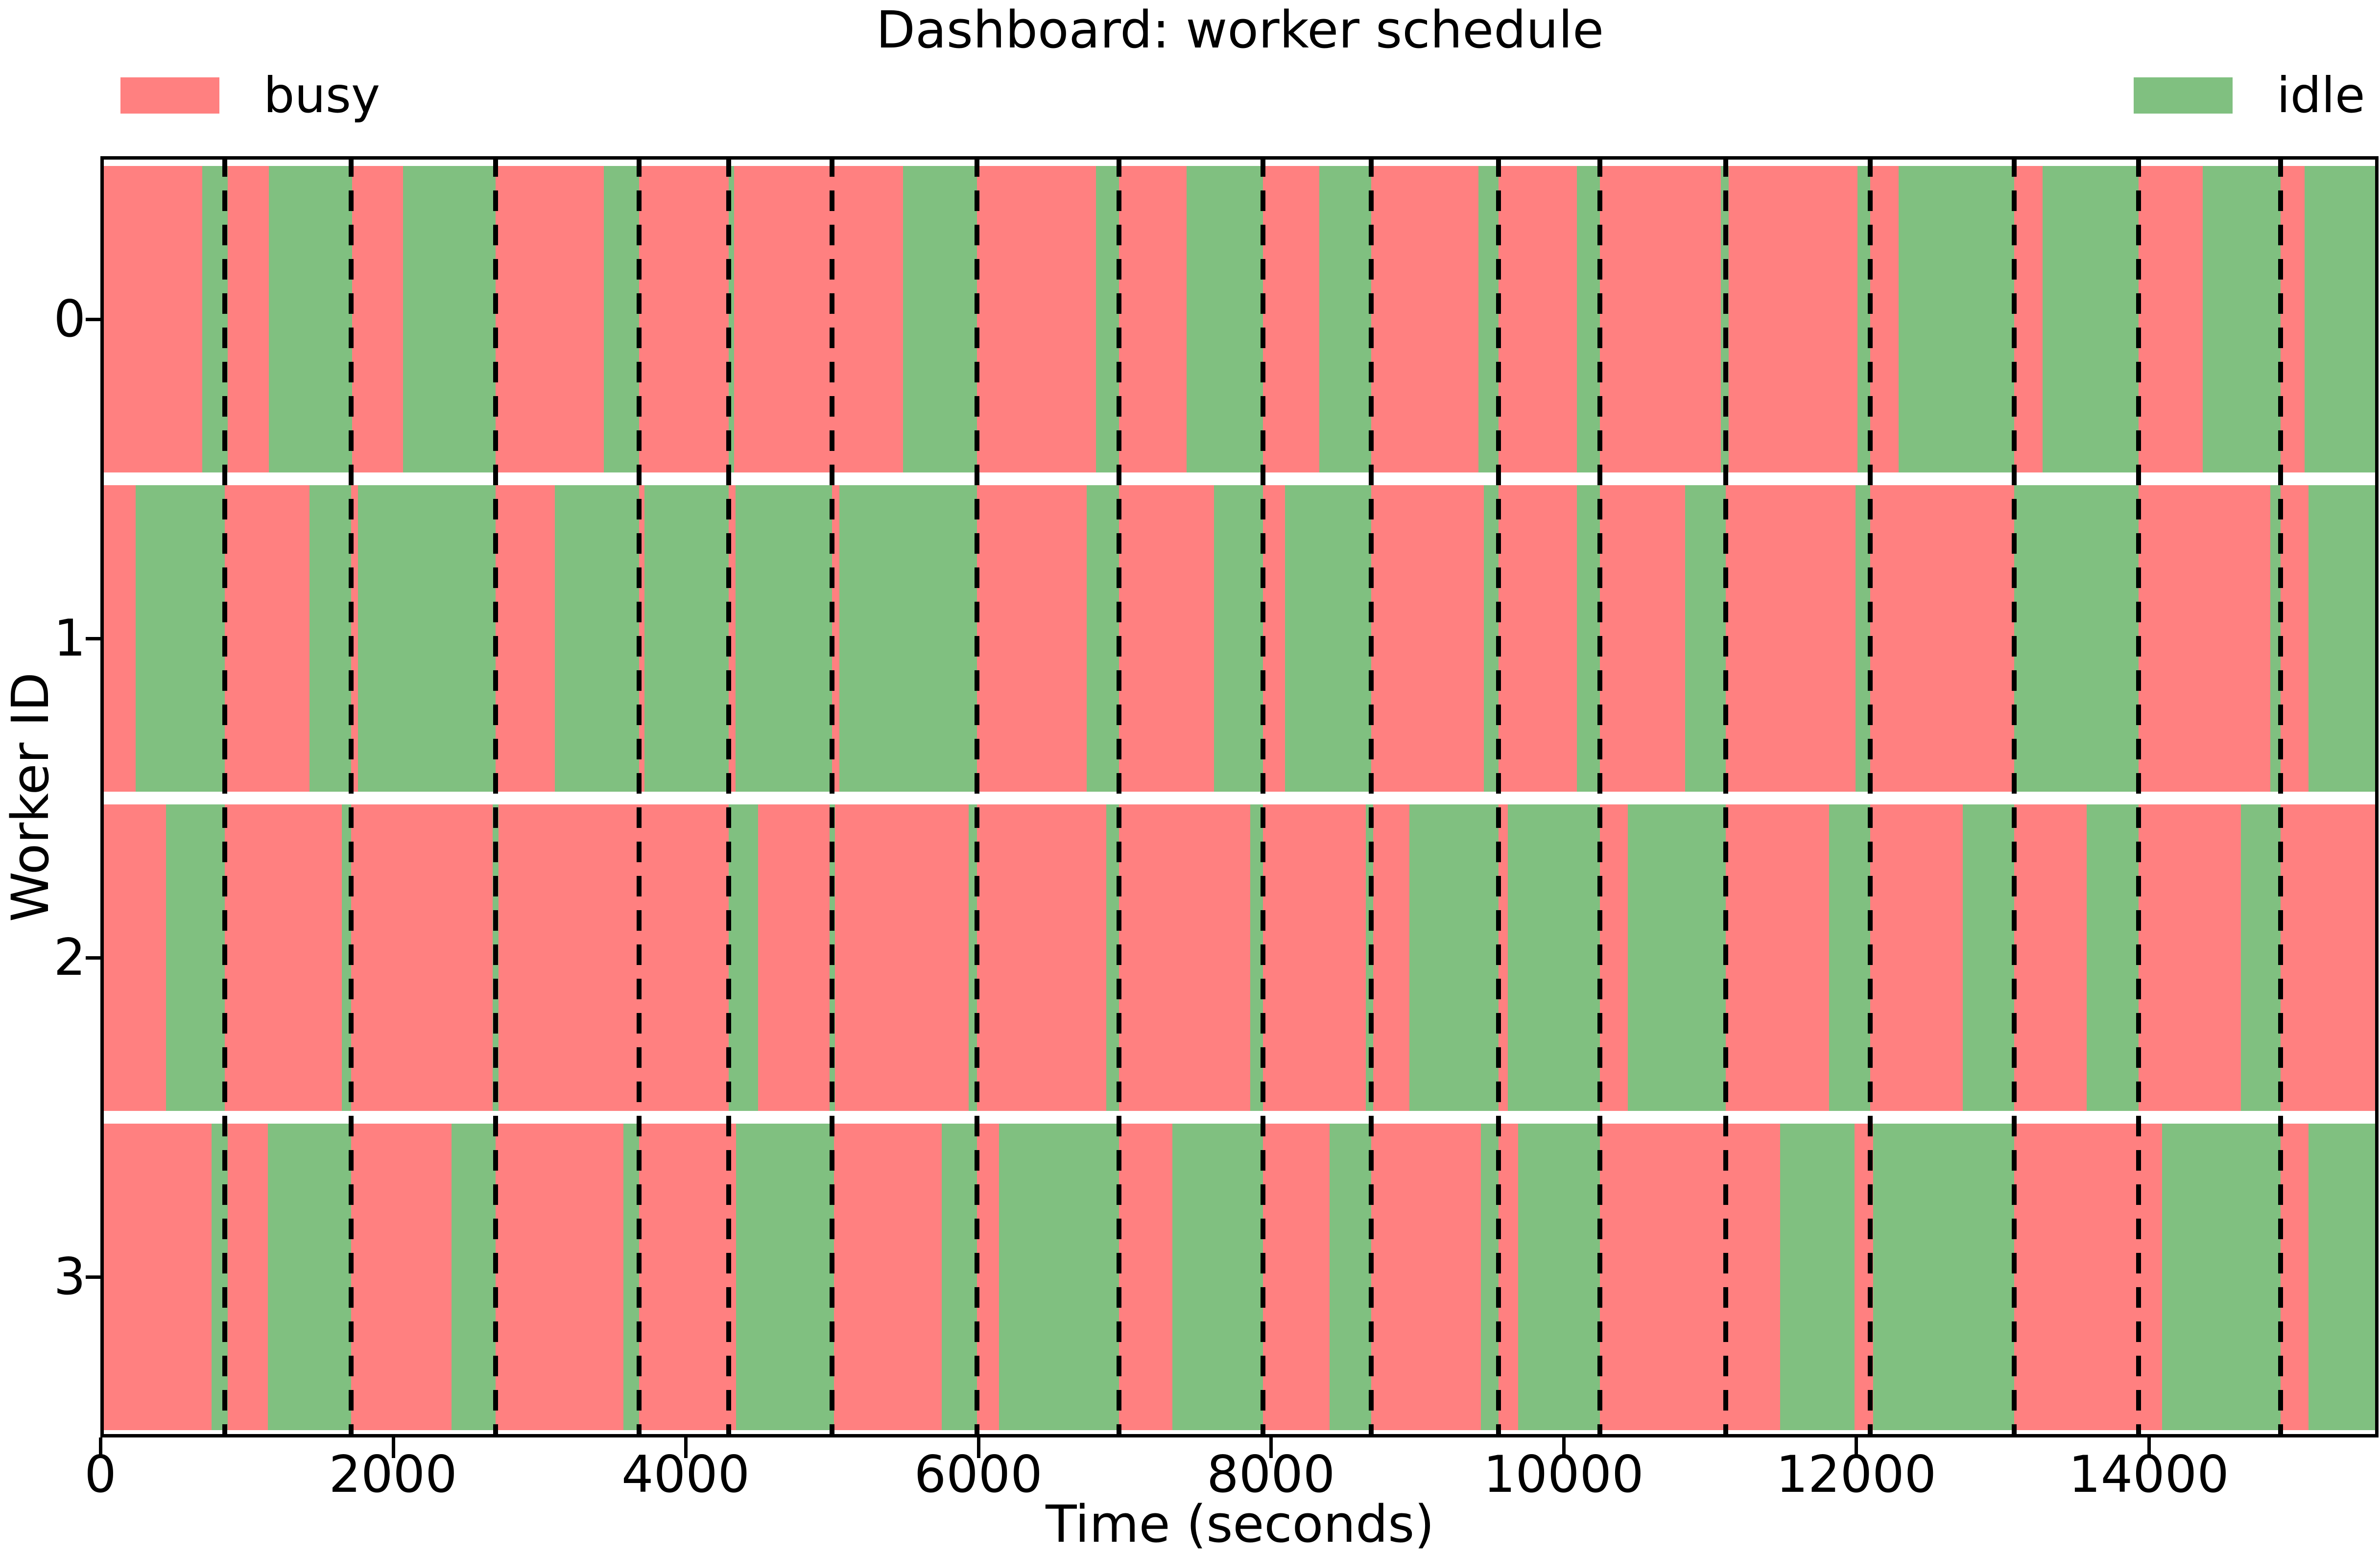 This screenshot has height=1554, width=2380. I want to click on right-spine, so click(2377, 796).